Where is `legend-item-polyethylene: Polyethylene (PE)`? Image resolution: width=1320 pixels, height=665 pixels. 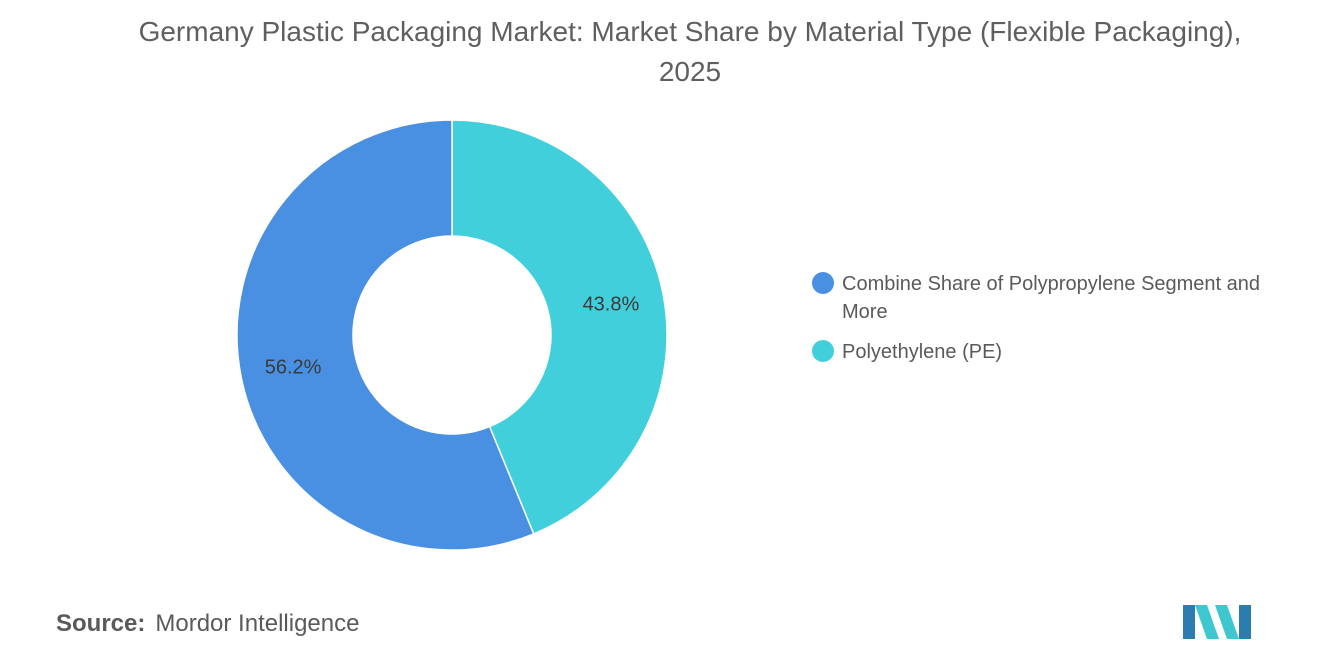 legend-item-polyethylene: Polyethylene (PE) is located at coordinates (1052, 352).